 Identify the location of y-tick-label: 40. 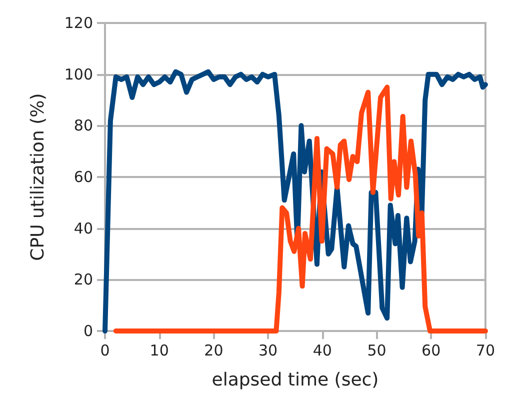
(83, 228).